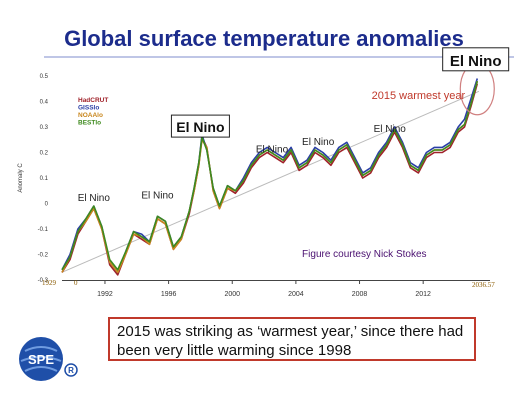 This screenshot has width=528, height=400. I want to click on x-tick-label: 1996, so click(169, 294).